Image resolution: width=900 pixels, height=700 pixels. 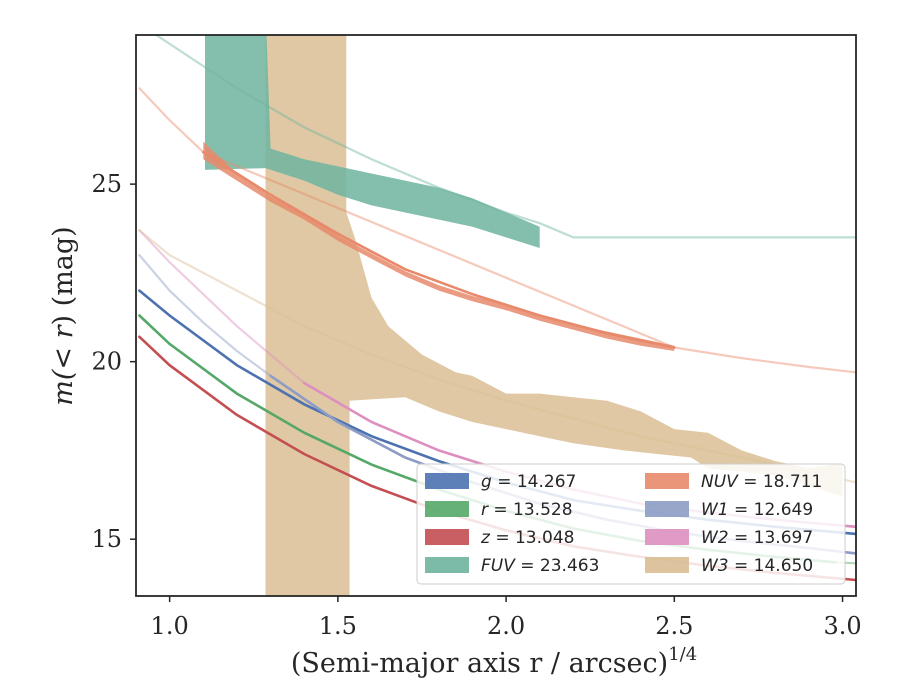 What do you see at coordinates (667, 481) in the screenshot?
I see `legend-swatch-nuv` at bounding box center [667, 481].